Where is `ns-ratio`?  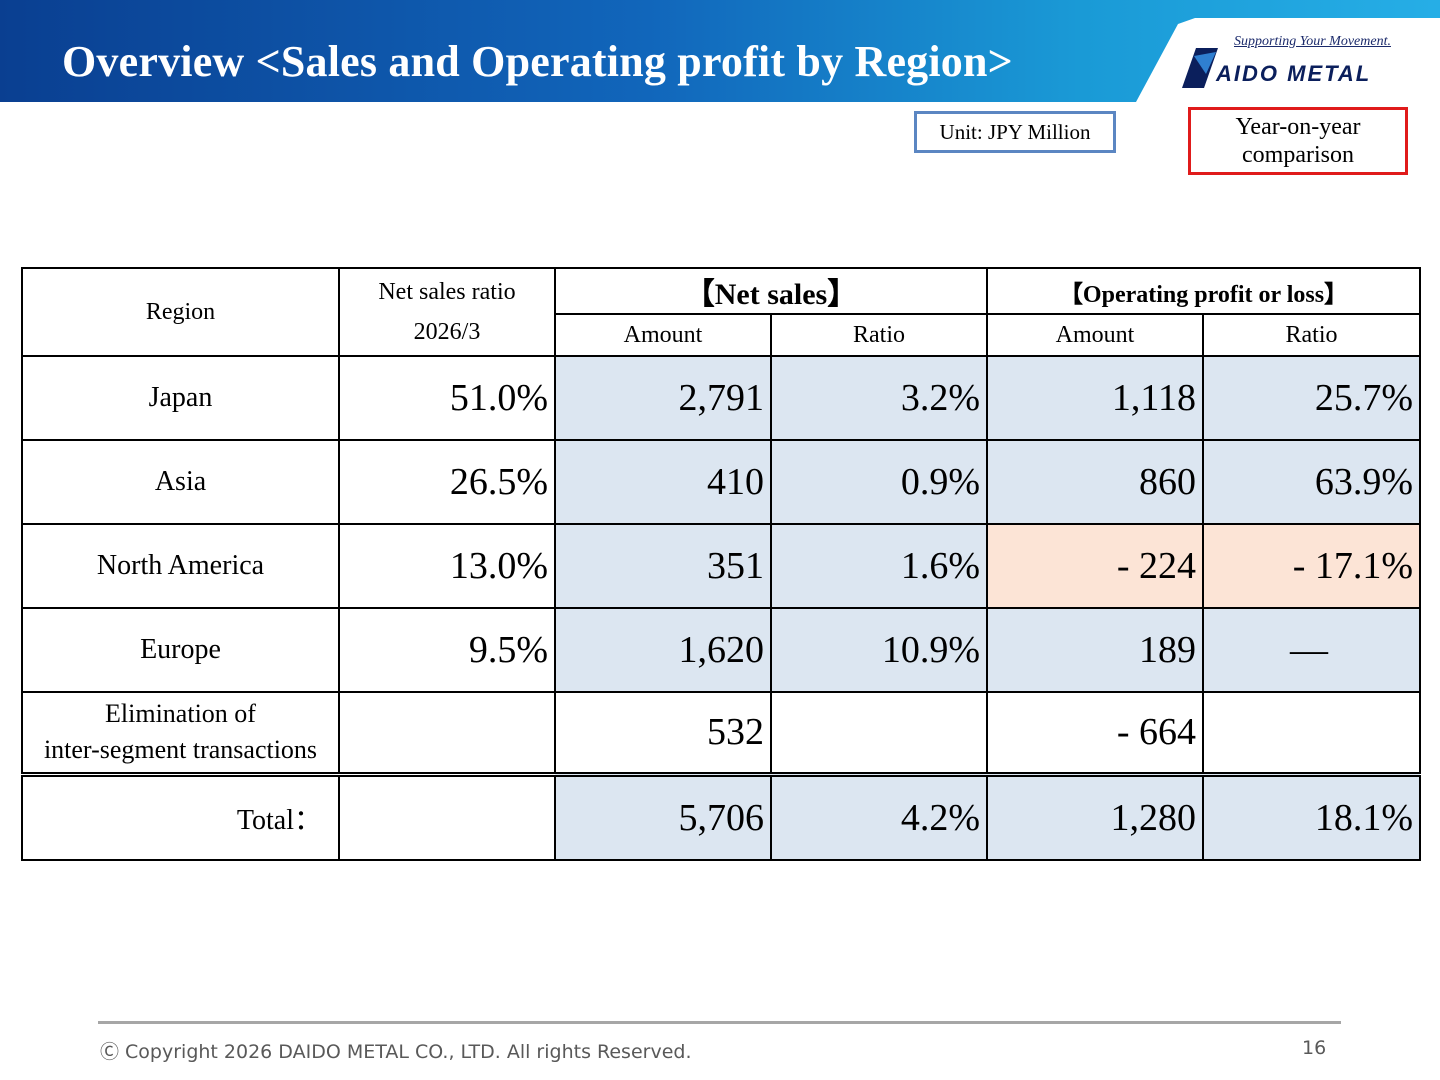
ns-ratio is located at coordinates (879, 733).